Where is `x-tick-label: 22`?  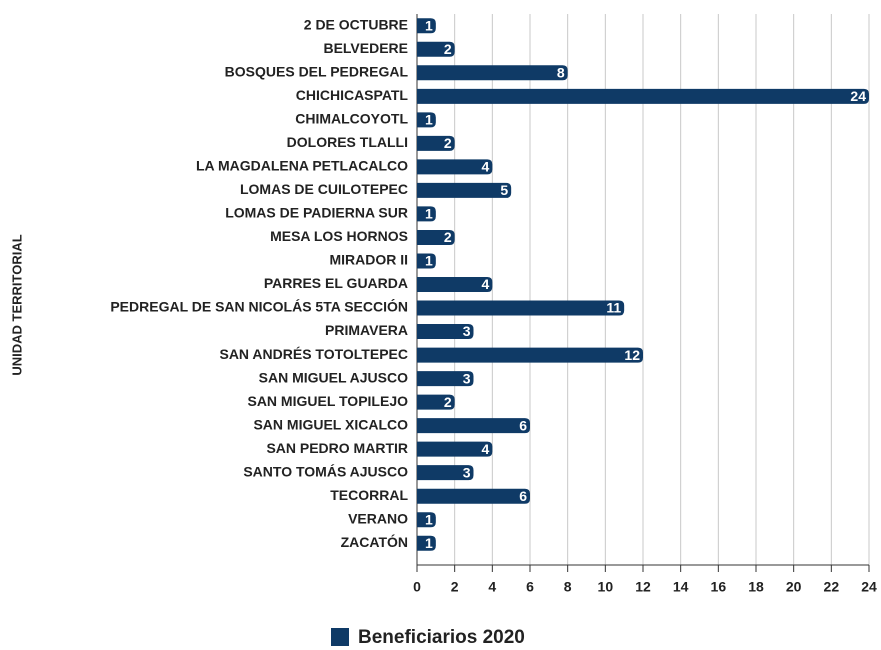
x-tick-label: 22 is located at coordinates (832, 587).